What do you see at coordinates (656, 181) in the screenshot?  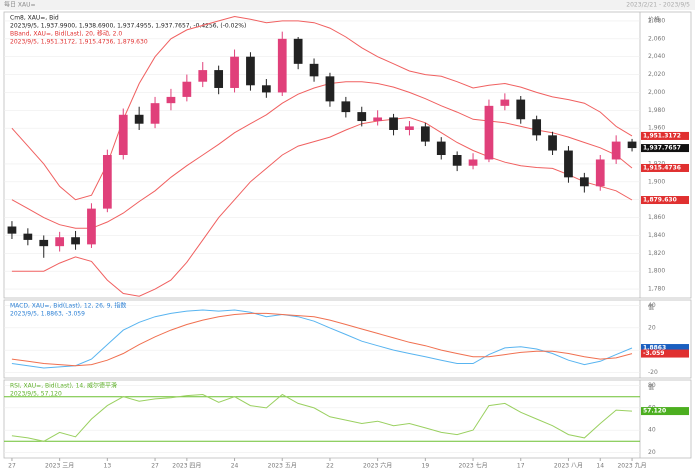 I see `y-tick-label: 1,900` at bounding box center [656, 181].